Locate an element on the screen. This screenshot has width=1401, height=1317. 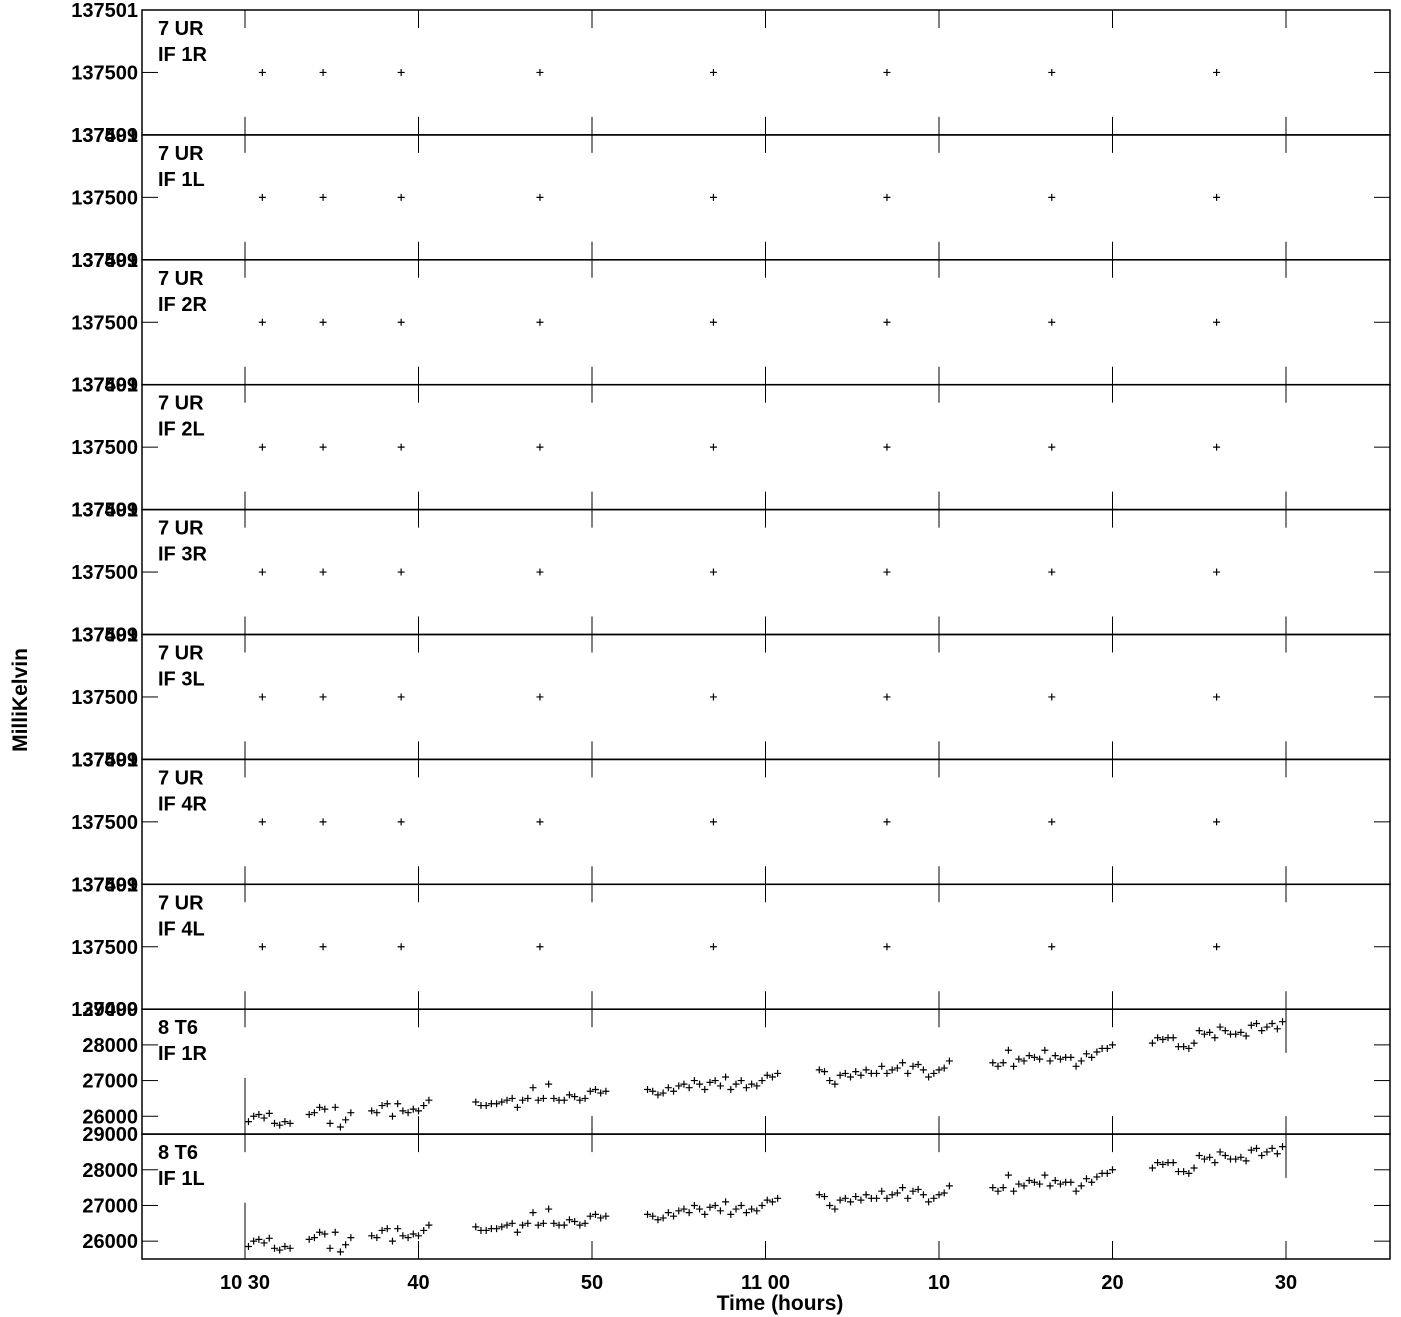
y-axis-title: MilliKelvin is located at coordinates (20, 700).